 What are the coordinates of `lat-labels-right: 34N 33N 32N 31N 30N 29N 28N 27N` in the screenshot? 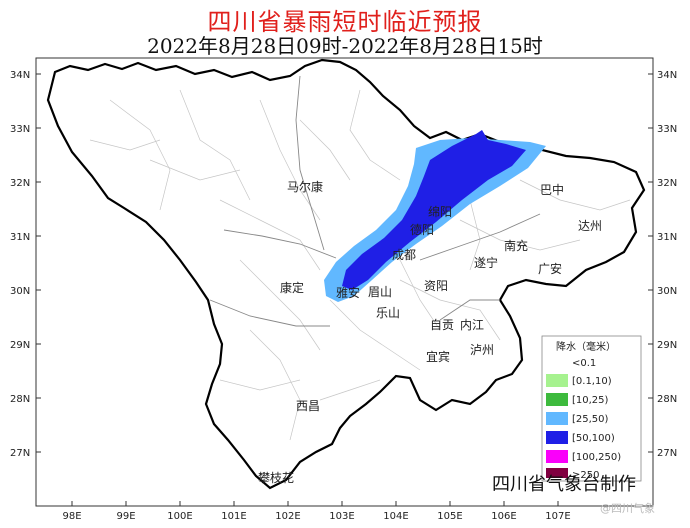 It's located at (667, 264).